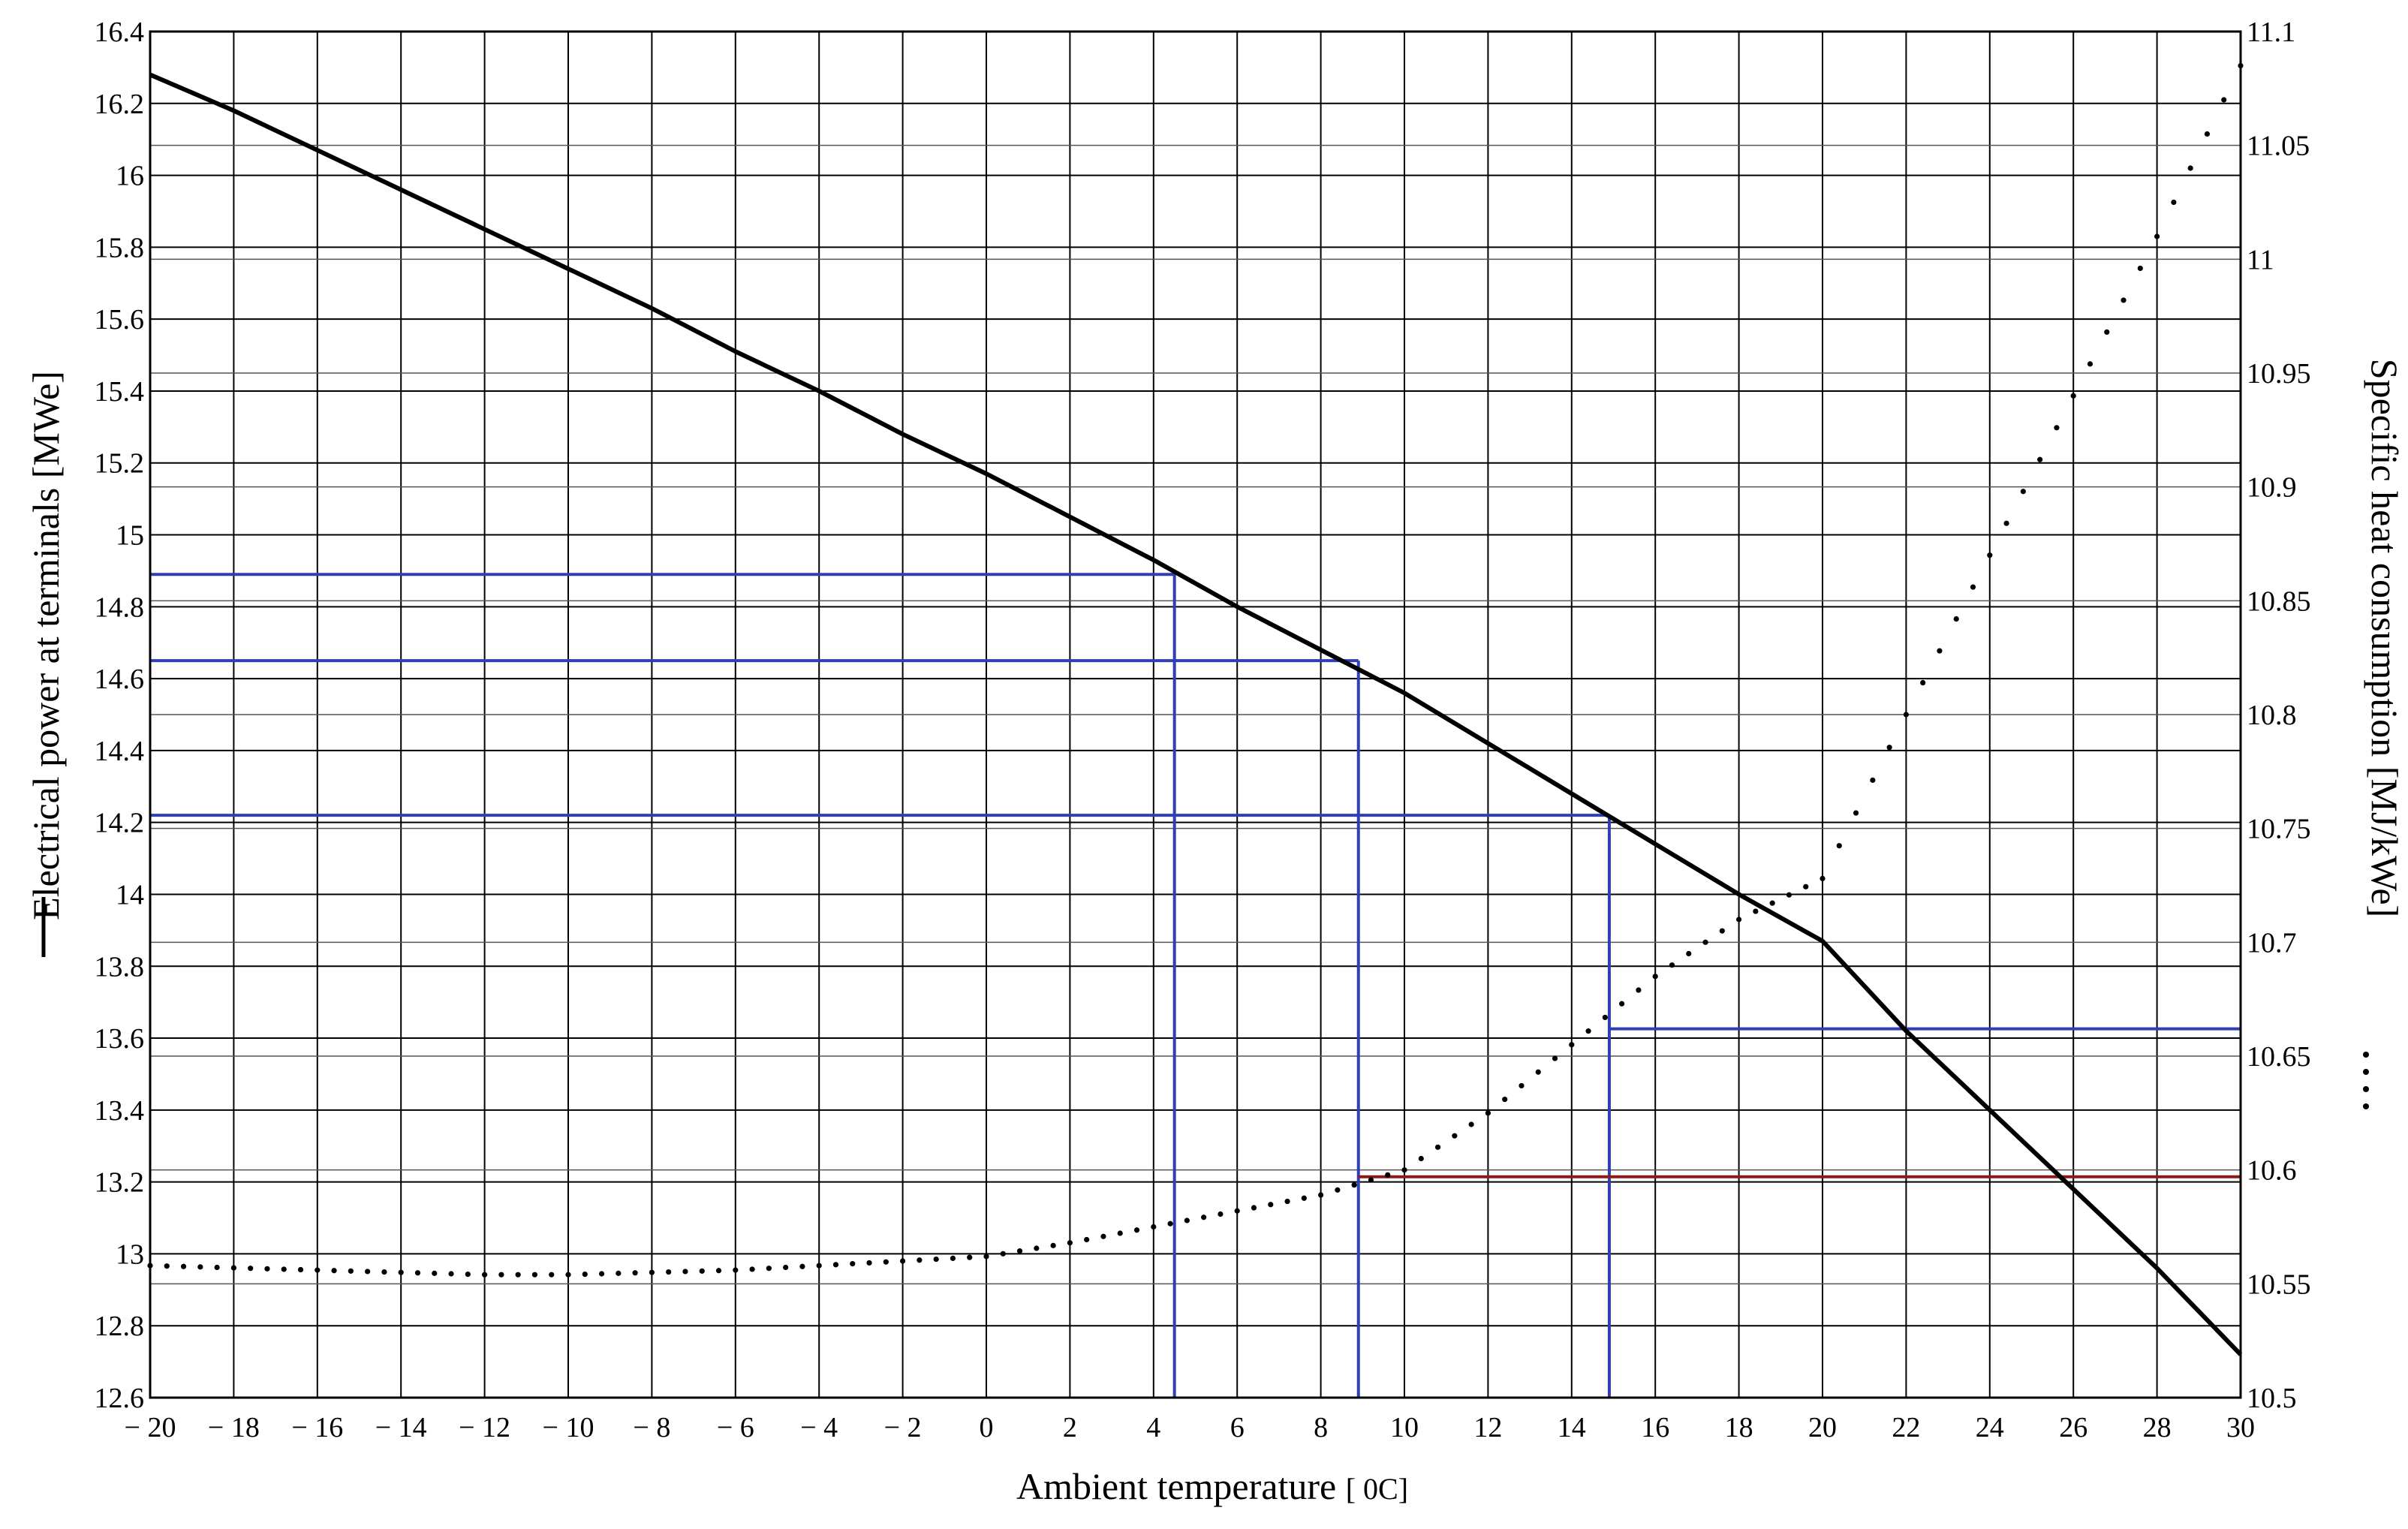  Describe the element at coordinates (1237, 1427) in the screenshot. I see `x-tick-label: 6` at that location.